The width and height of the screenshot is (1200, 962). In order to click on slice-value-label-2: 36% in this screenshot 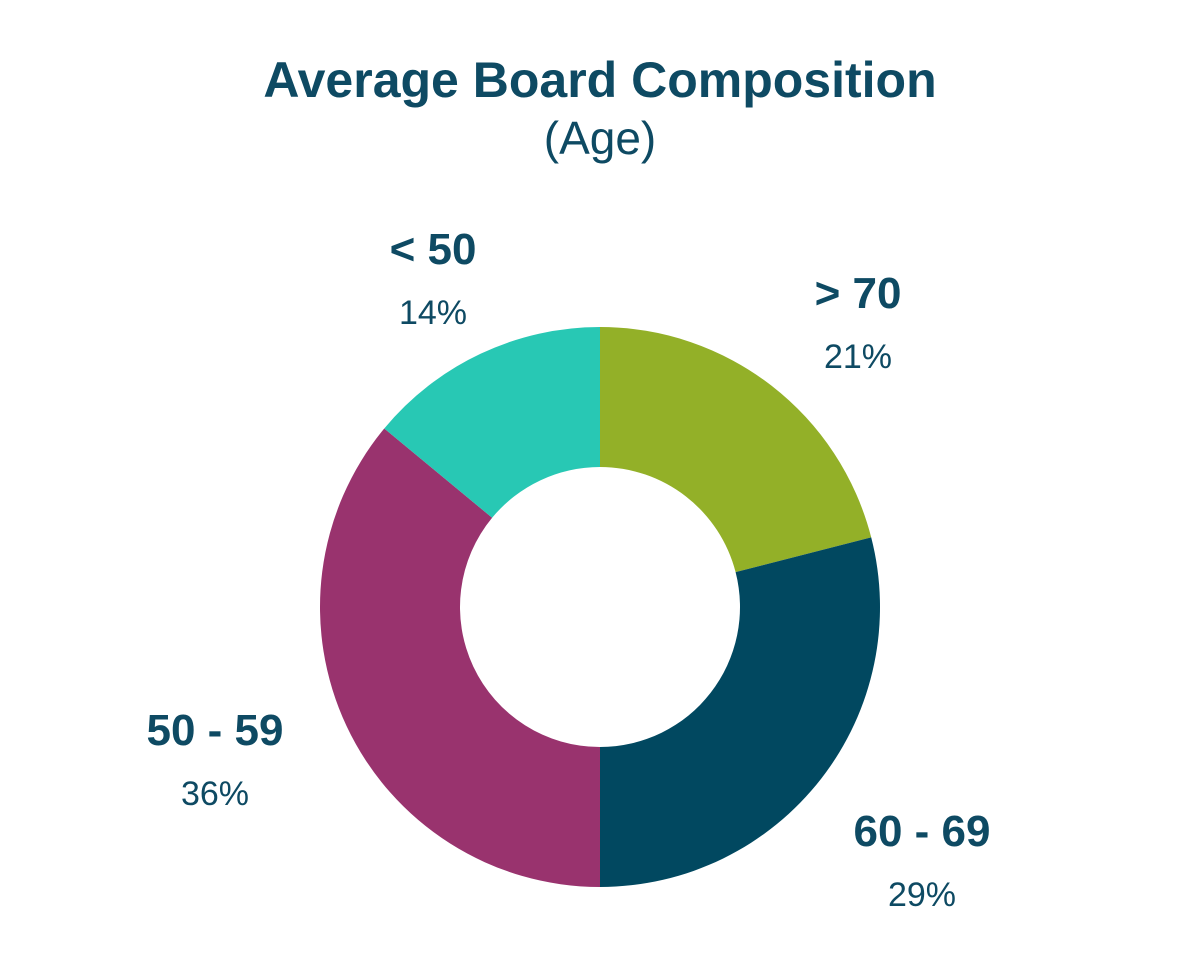, I will do `click(215, 794)`.